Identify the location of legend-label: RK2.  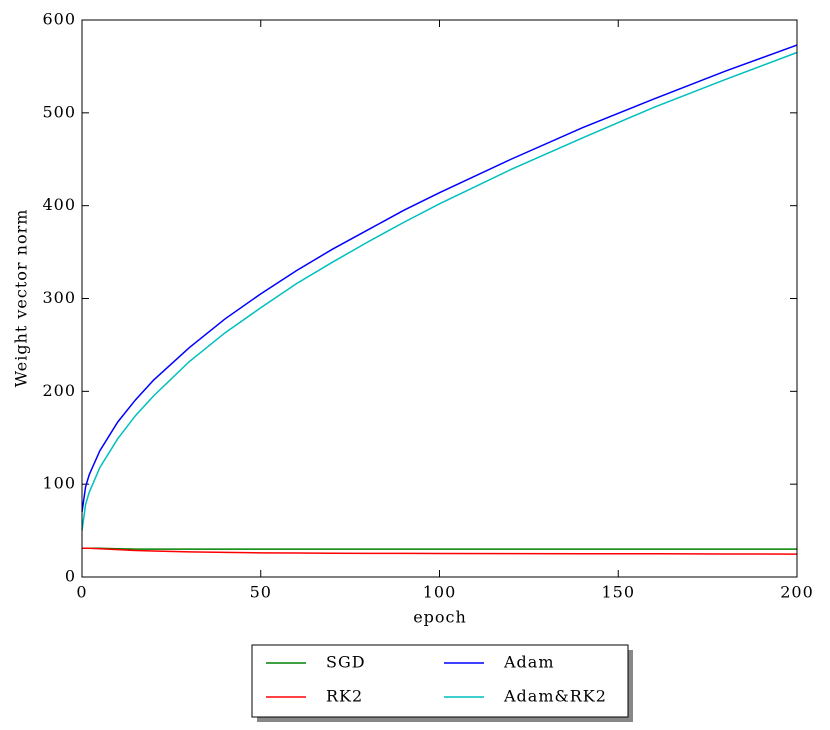
(344, 696).